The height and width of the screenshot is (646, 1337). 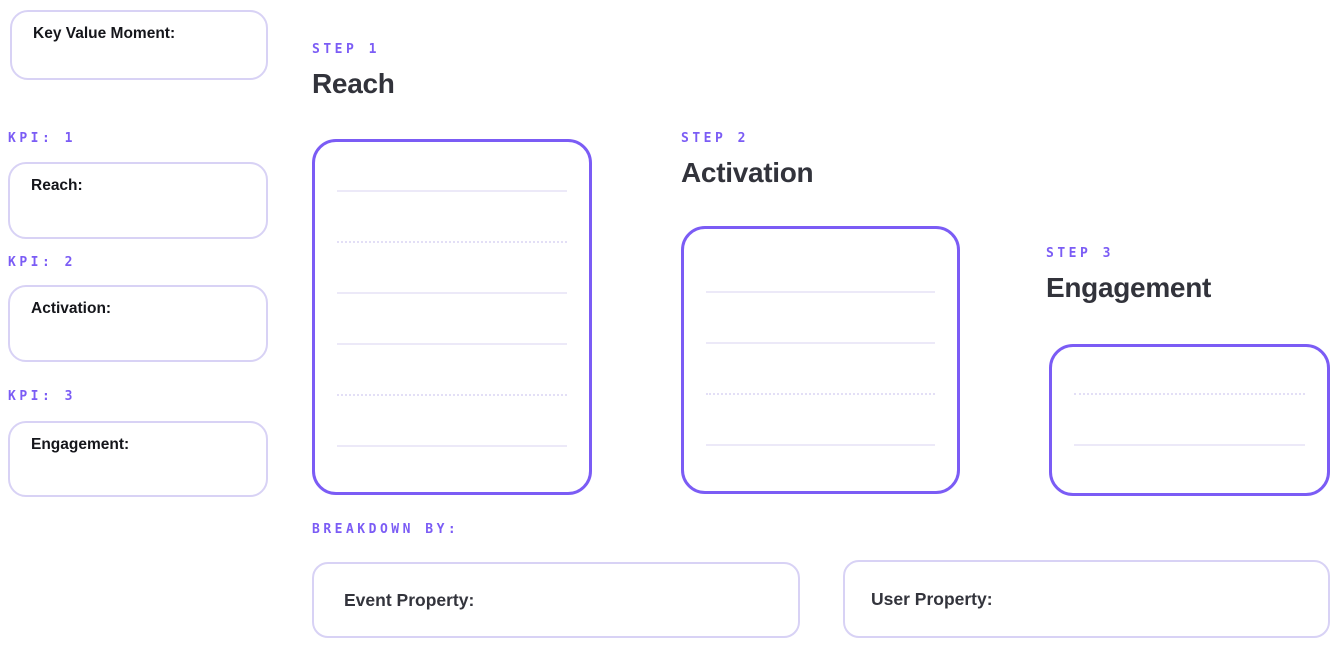 What do you see at coordinates (353, 83) in the screenshot?
I see `step-1-title: Reach` at bounding box center [353, 83].